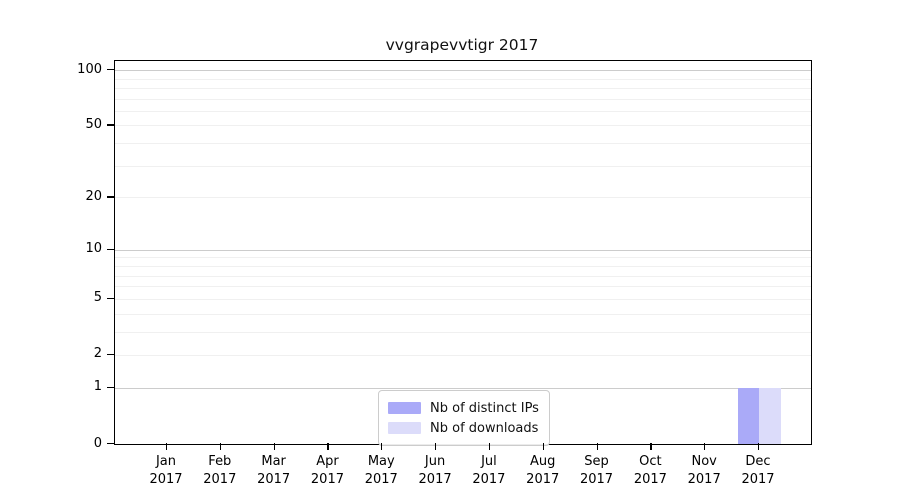 The image size is (900, 500). What do you see at coordinates (89, 69) in the screenshot?
I see `y-tick-label: 100` at bounding box center [89, 69].